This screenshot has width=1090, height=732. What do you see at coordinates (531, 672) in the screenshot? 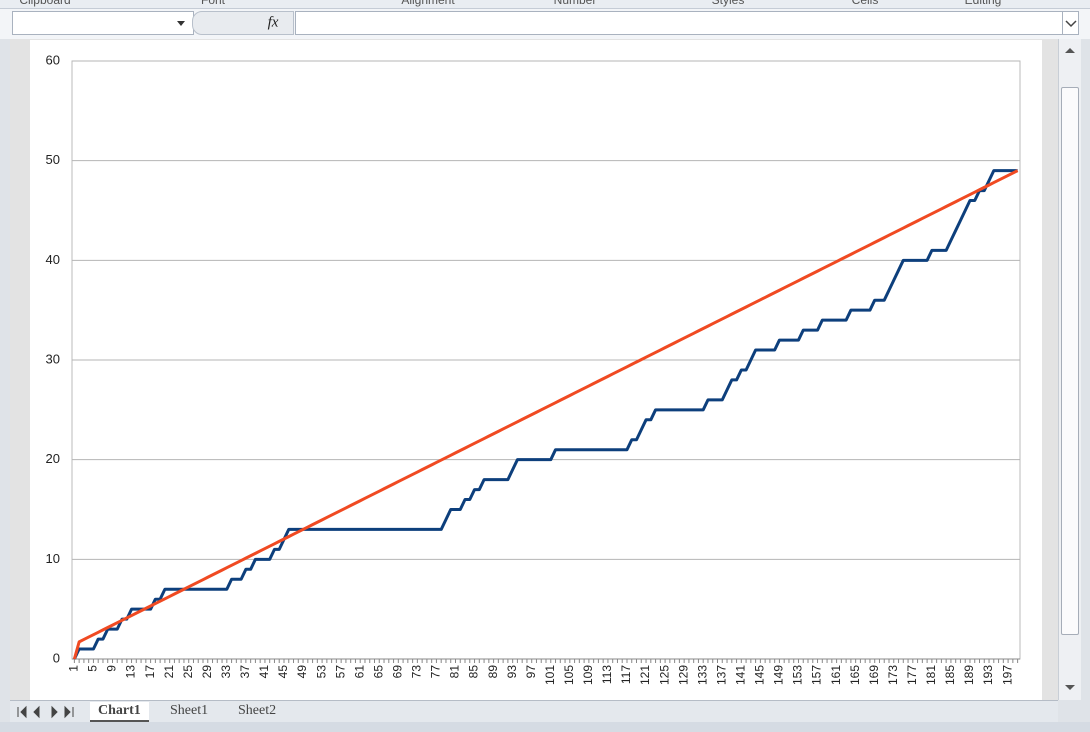
I see `x-tick-label: 97` at bounding box center [531, 672].